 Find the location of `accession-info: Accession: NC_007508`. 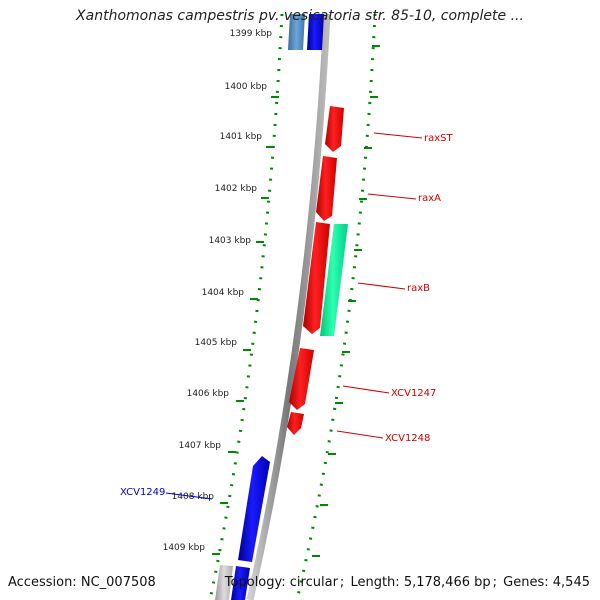

accession-info: Accession: NC_007508 is located at coordinates (82, 582).